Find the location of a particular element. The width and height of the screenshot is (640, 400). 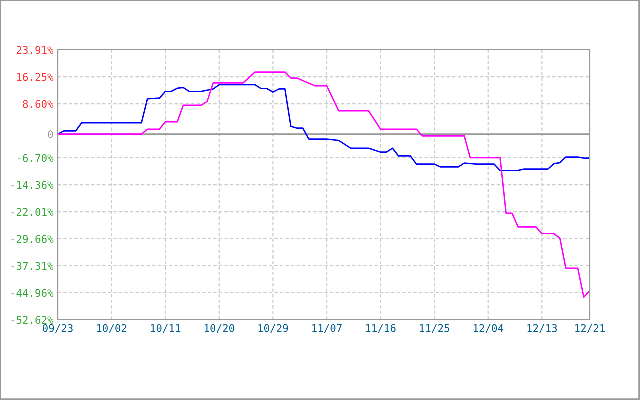

y-tick-label: -44.96% is located at coordinates (33, 293).